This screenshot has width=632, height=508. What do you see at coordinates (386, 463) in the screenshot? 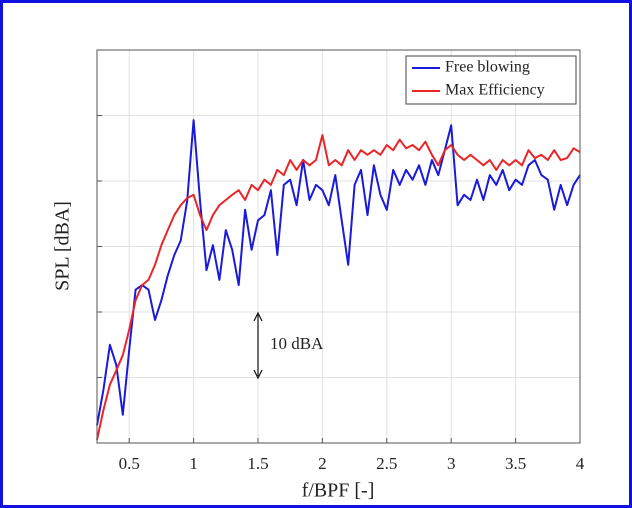
I see `x-tick-label: 2.5` at bounding box center [386, 463].